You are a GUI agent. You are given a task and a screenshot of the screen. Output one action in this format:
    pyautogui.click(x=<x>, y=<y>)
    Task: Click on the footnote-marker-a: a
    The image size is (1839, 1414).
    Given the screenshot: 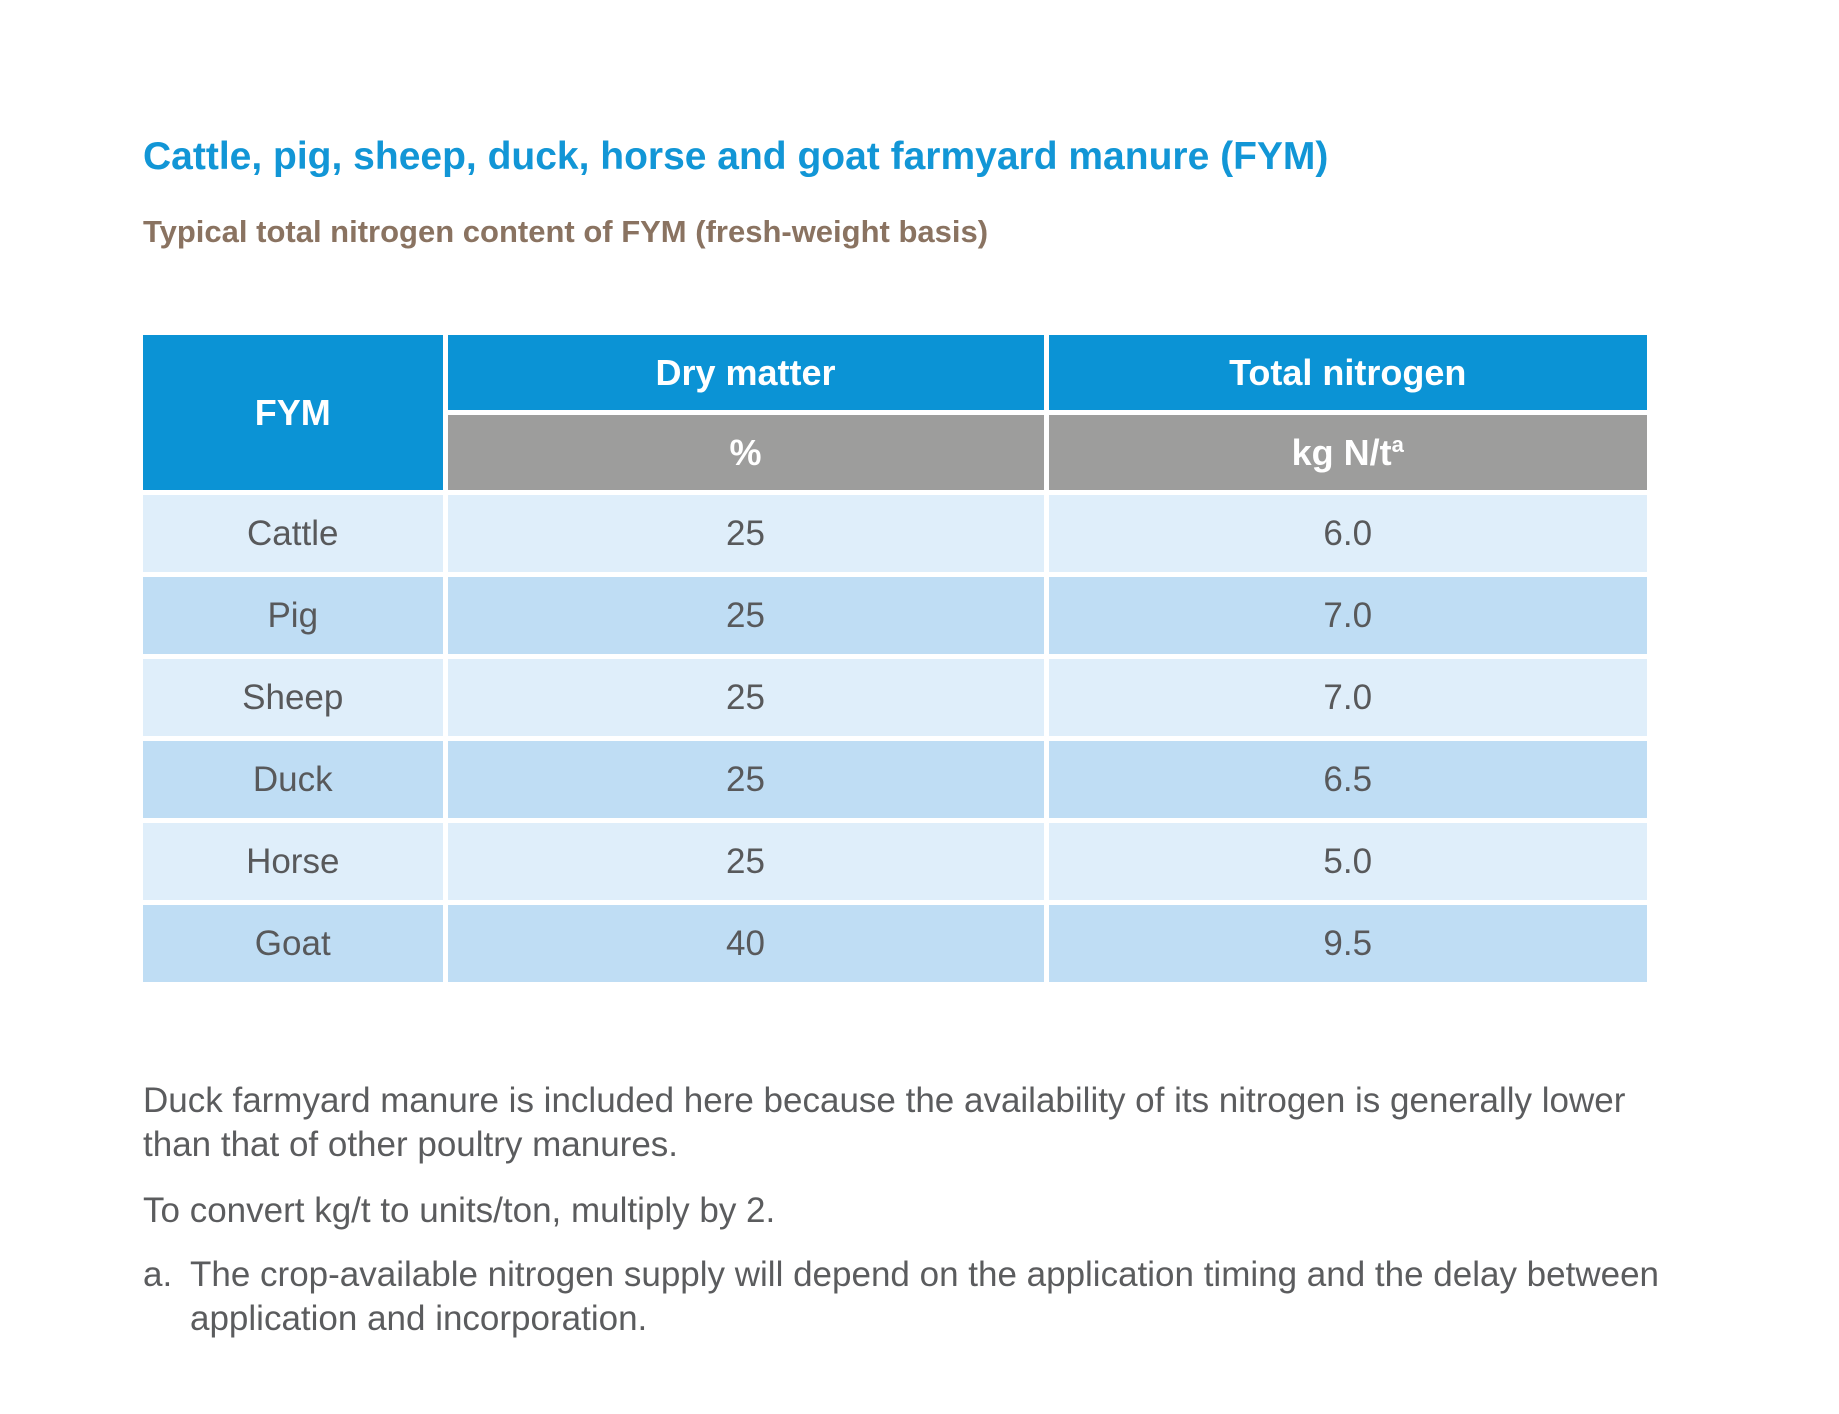 What is the action you would take?
    pyautogui.click(x=1397, y=444)
    